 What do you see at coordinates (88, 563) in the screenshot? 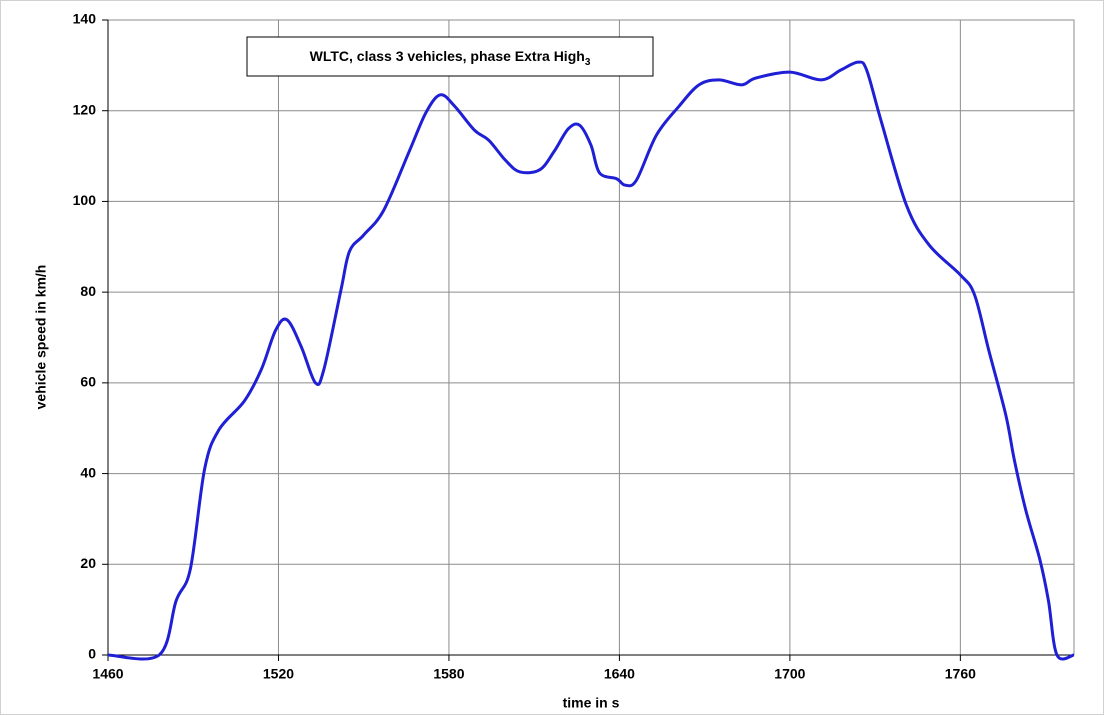
I see `y-tick-label: 20` at bounding box center [88, 563].